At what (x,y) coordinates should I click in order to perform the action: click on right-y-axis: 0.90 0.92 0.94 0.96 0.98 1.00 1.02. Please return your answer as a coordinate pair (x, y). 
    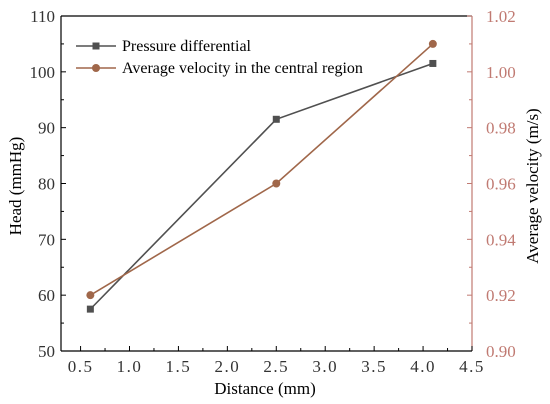
    Looking at the image, I should click on (491, 184).